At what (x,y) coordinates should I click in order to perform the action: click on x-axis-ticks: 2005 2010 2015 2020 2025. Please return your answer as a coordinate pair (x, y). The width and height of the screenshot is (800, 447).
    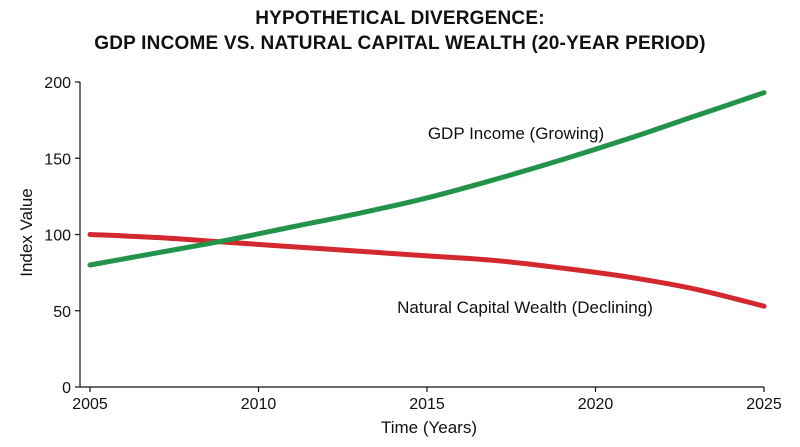
    Looking at the image, I should click on (427, 400).